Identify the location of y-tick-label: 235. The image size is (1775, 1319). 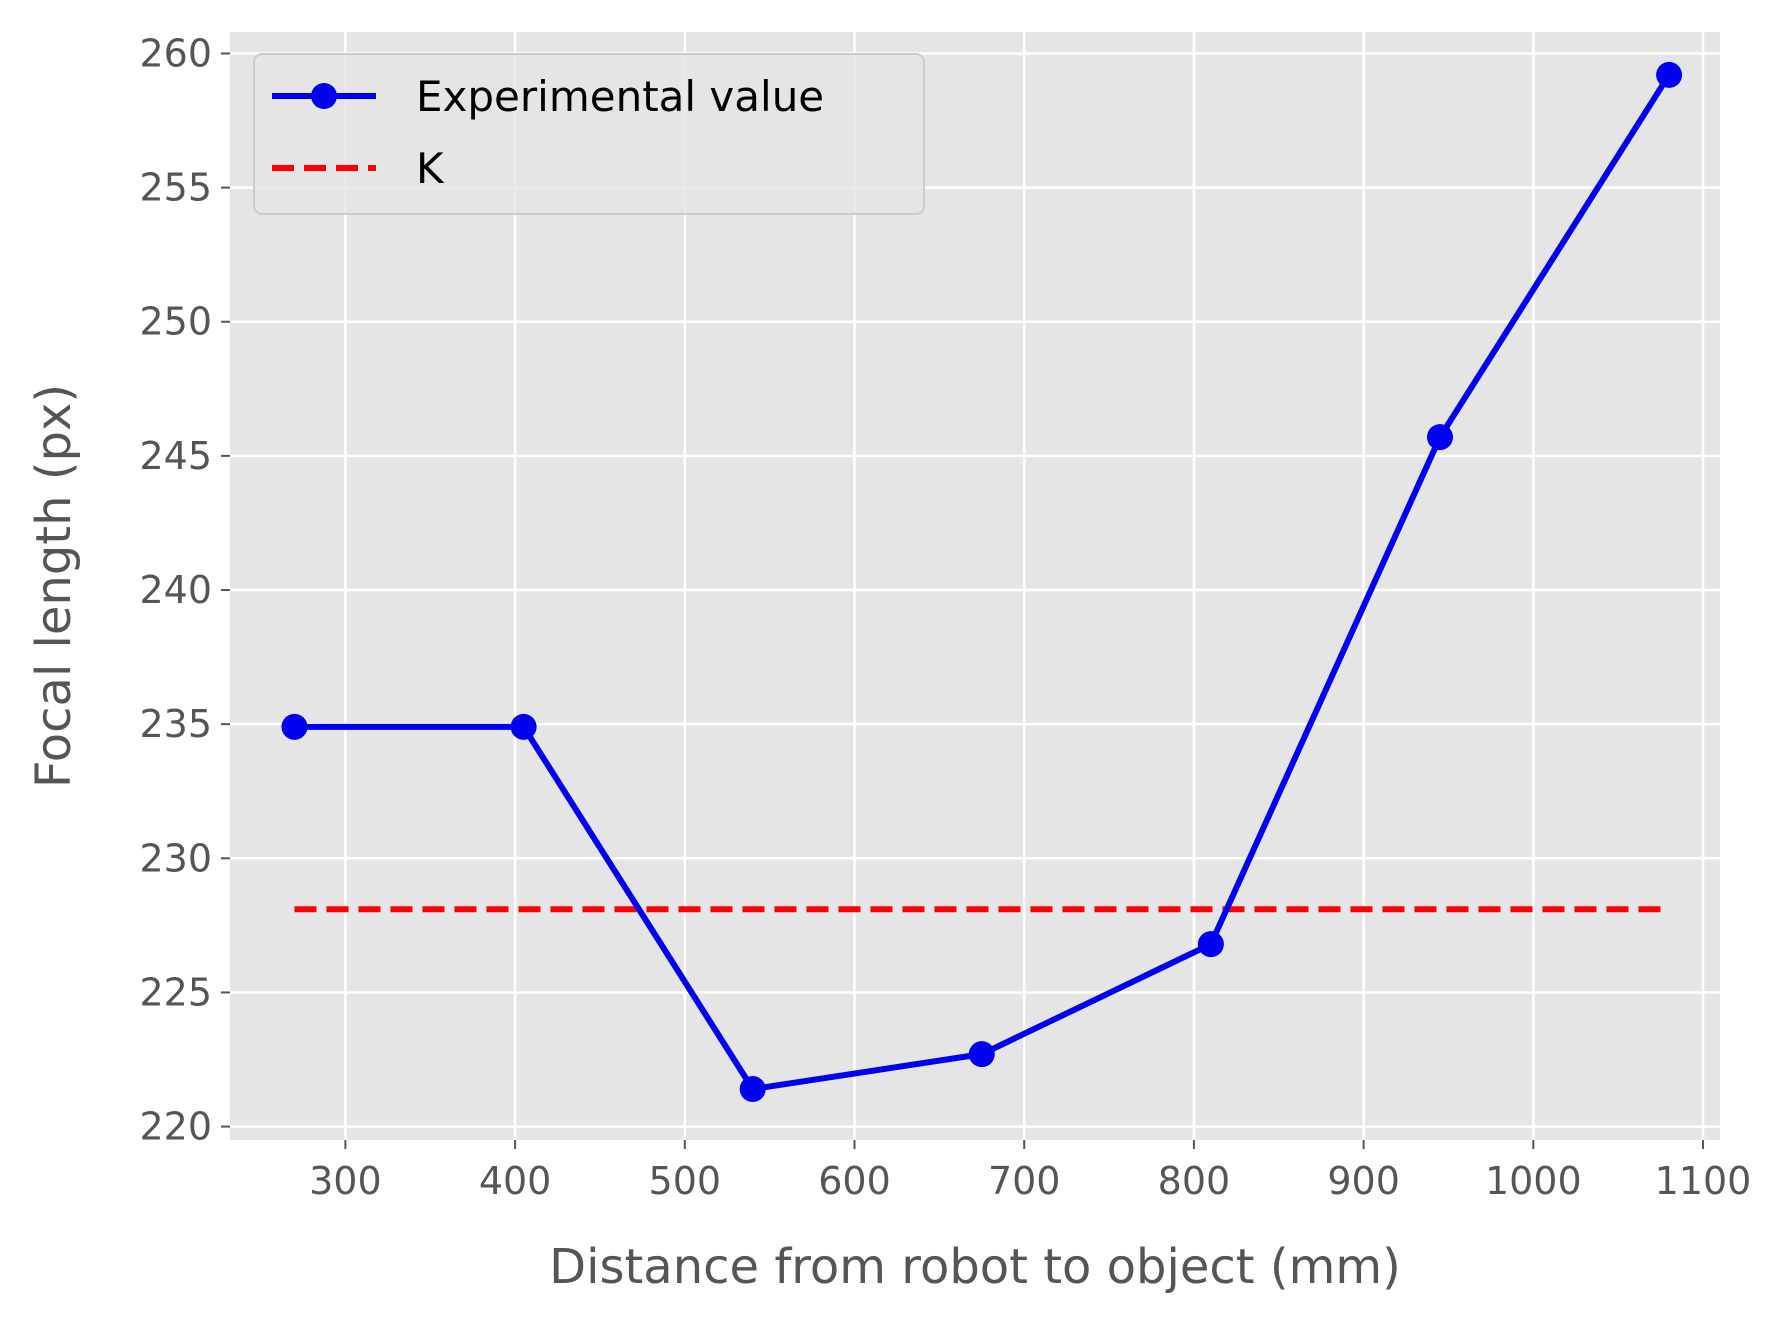
(175, 724).